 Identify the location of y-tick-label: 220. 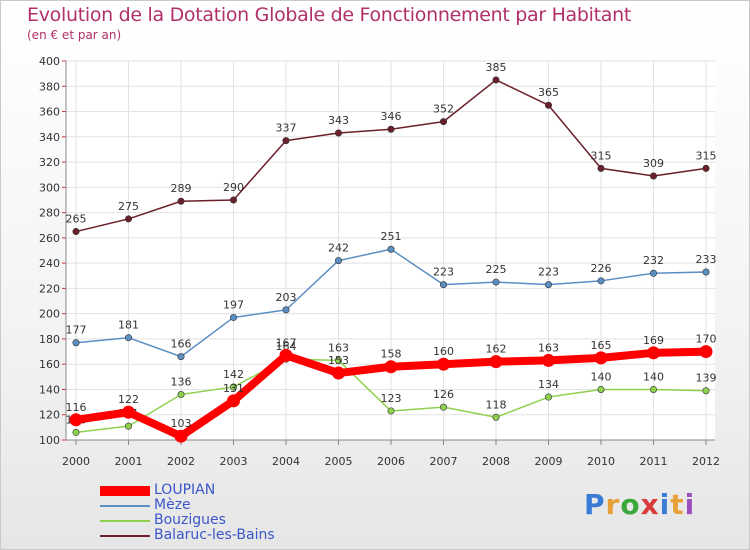
(49, 288).